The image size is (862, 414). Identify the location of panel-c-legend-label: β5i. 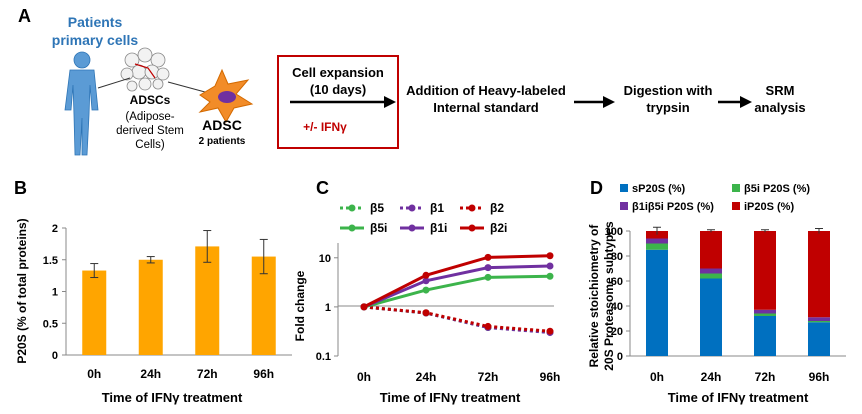
(378, 228).